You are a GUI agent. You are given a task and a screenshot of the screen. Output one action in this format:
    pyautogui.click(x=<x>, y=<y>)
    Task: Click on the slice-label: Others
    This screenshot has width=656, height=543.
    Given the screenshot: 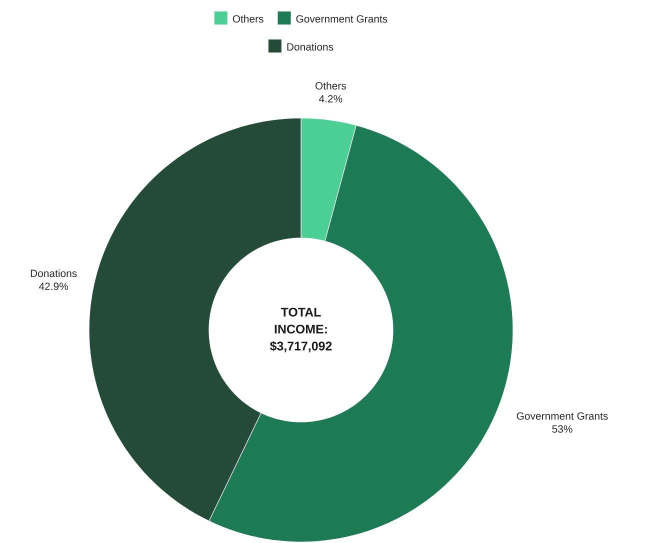 What is the action you would take?
    pyautogui.click(x=331, y=86)
    